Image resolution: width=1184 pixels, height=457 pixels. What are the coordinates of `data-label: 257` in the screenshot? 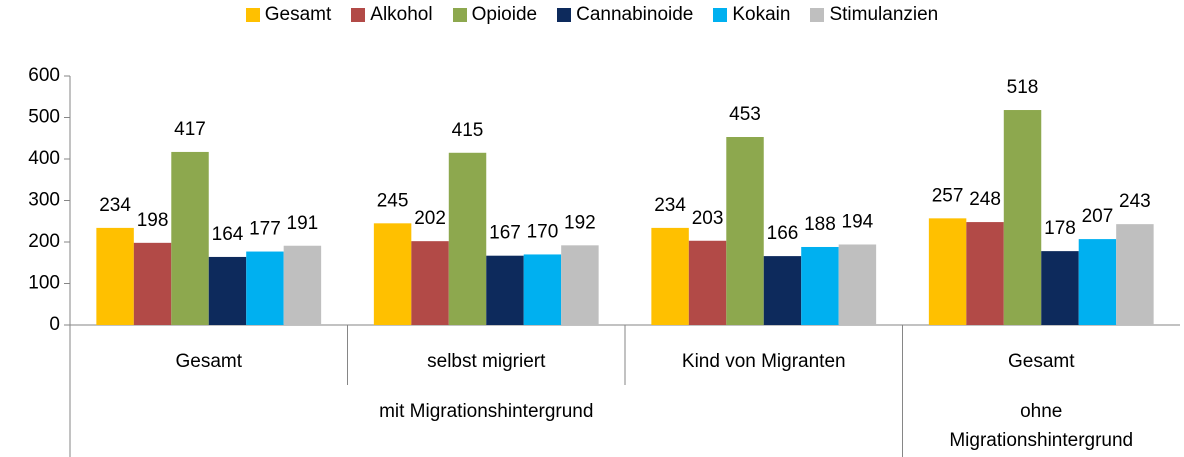 It's located at (948, 195).